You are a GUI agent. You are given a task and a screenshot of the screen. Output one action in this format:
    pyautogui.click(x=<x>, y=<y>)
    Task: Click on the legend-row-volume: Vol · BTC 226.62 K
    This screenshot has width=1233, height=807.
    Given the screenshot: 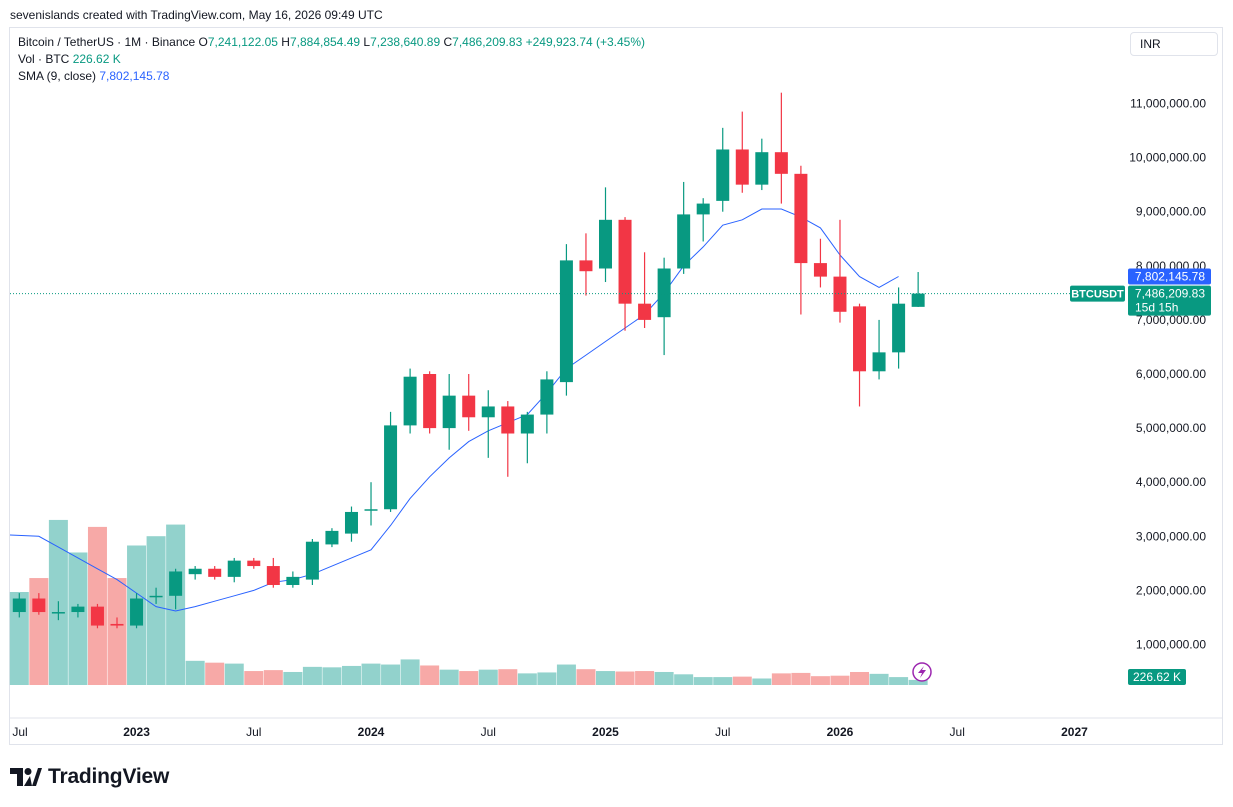 What is the action you would take?
    pyautogui.click(x=69, y=59)
    